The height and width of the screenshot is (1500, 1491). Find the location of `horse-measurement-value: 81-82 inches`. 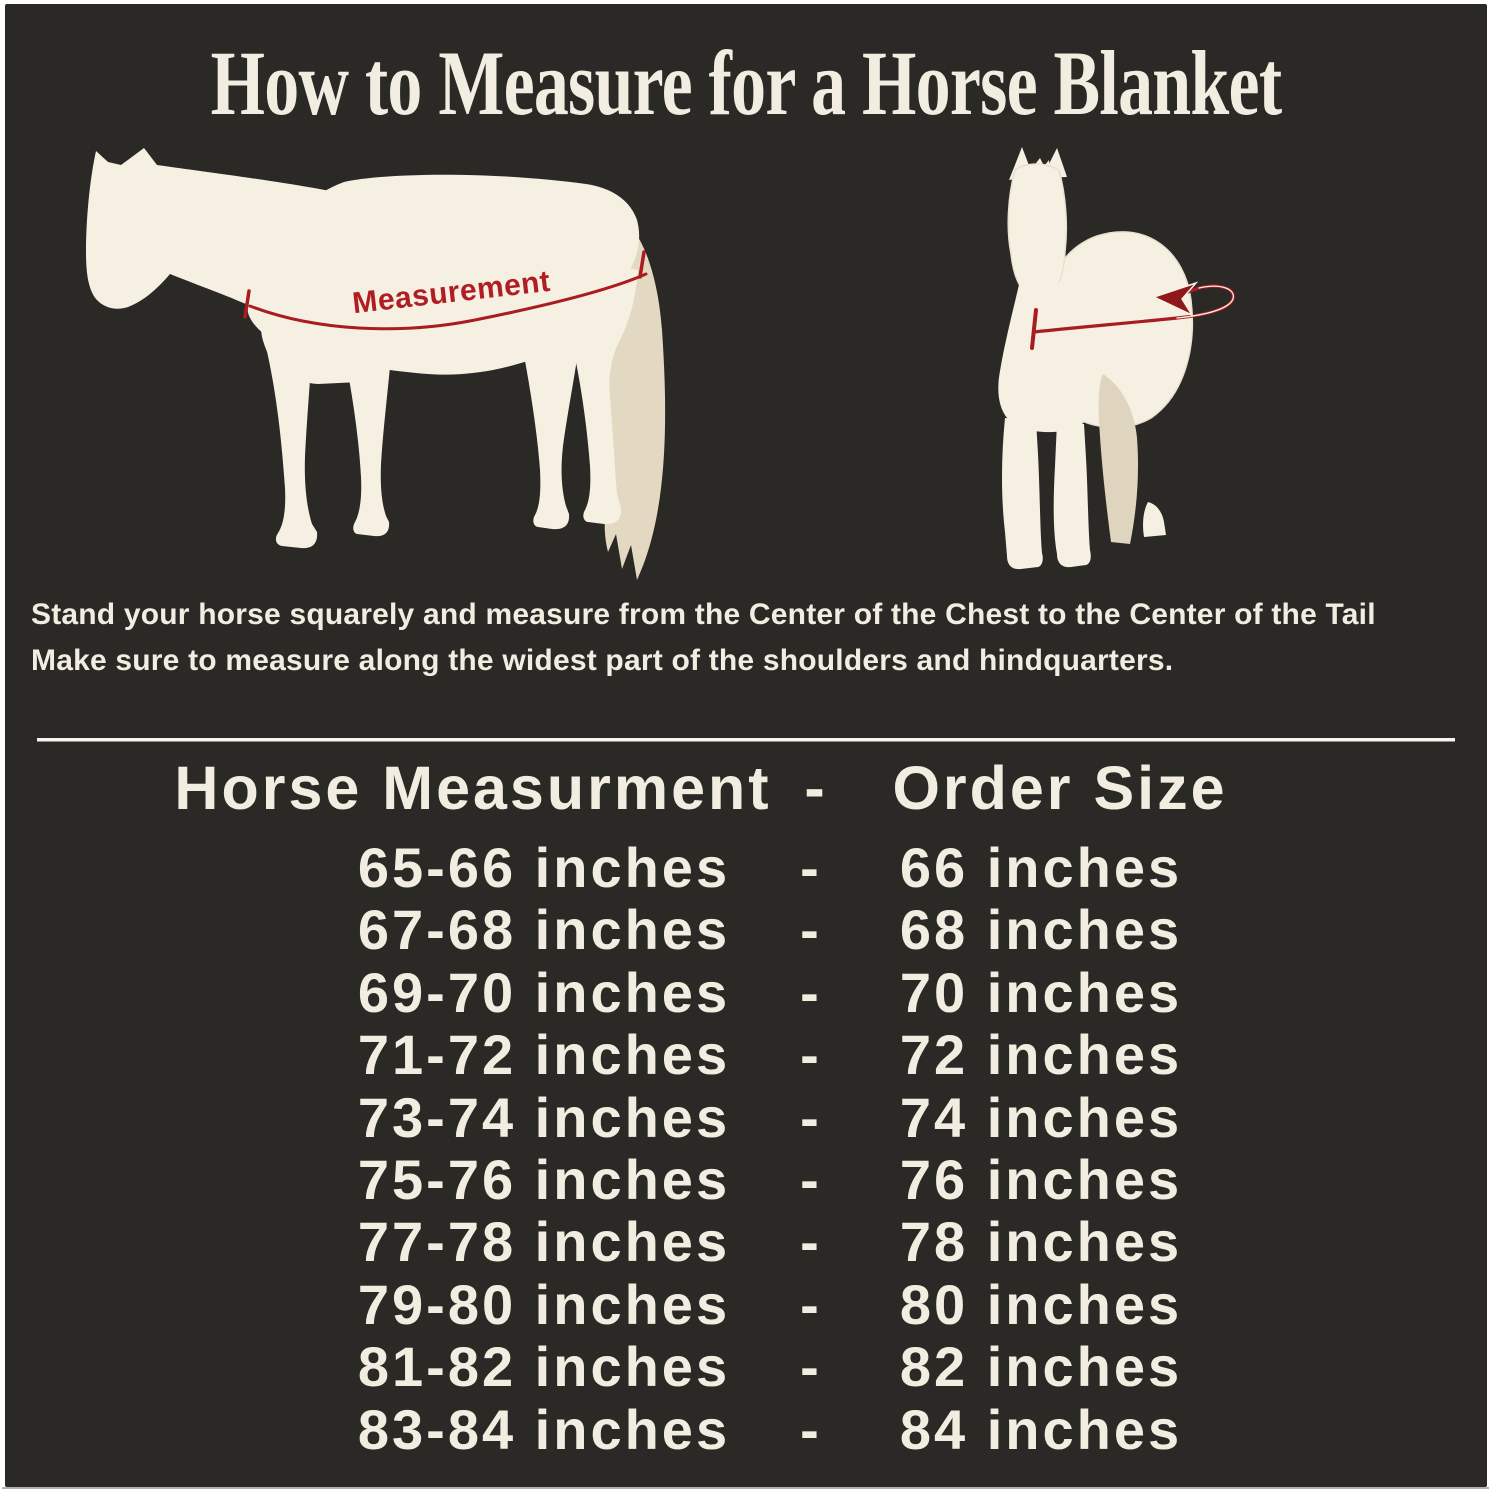

horse-measurement-value: 81-82 inches is located at coordinates (544, 1367).